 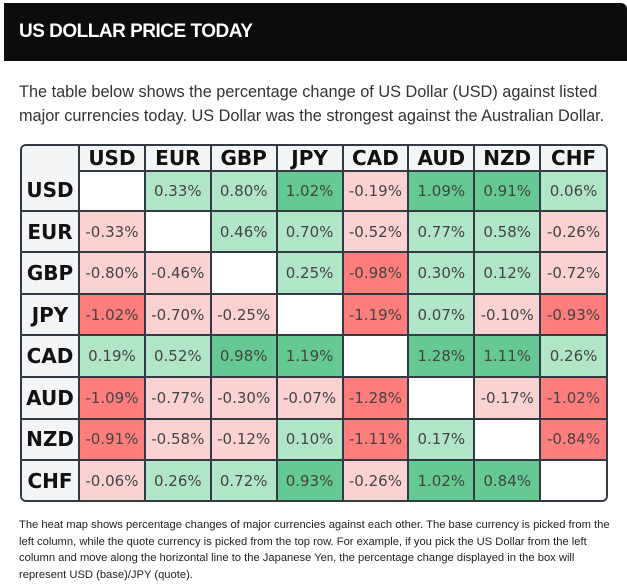 I want to click on quote-currency-header-cad: CAD, so click(x=375, y=158).